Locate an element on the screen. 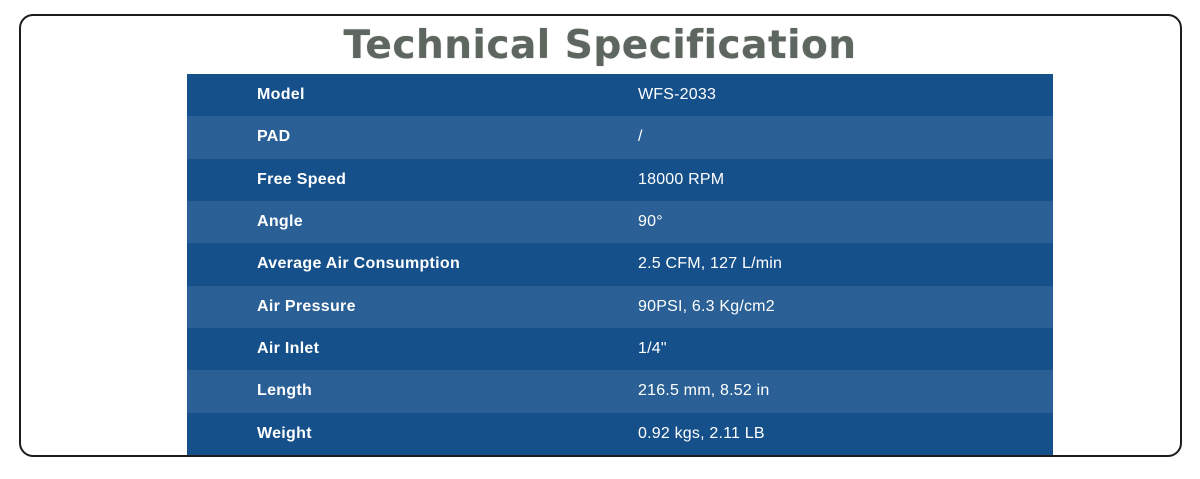 The height and width of the screenshot is (479, 1200). spec-label: Average Air Consumption is located at coordinates (359, 264).